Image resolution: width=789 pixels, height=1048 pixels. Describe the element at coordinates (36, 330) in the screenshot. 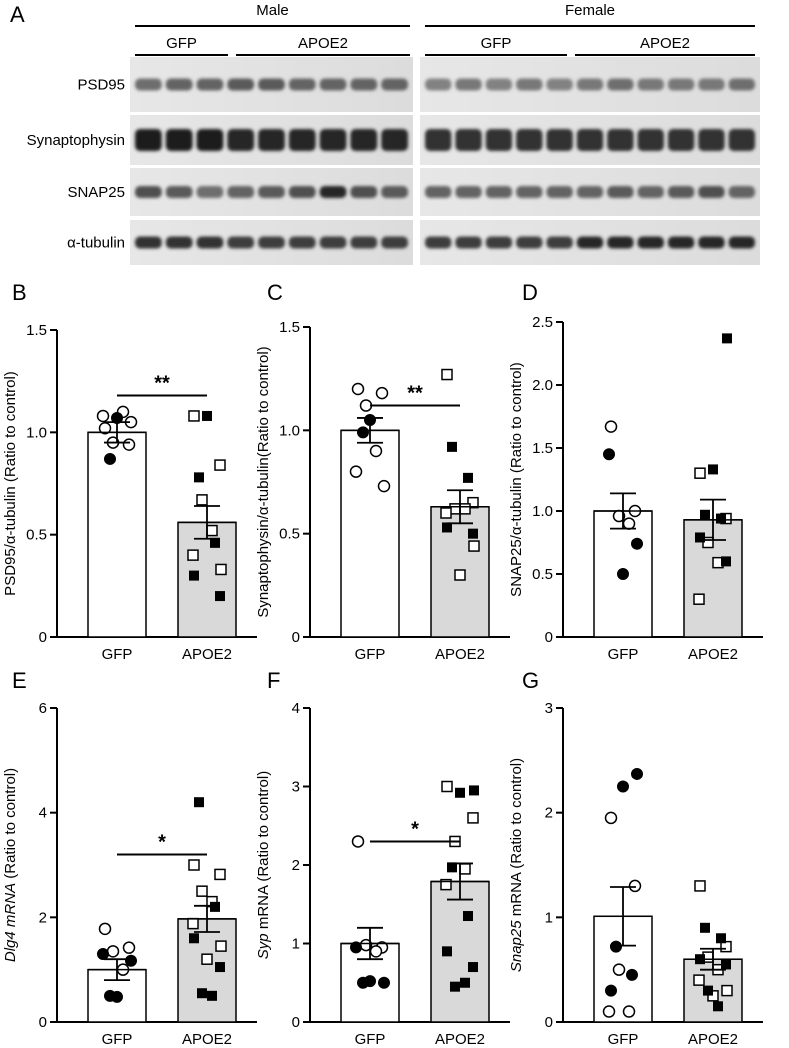

I see `y-tick-label: 1.5` at that location.